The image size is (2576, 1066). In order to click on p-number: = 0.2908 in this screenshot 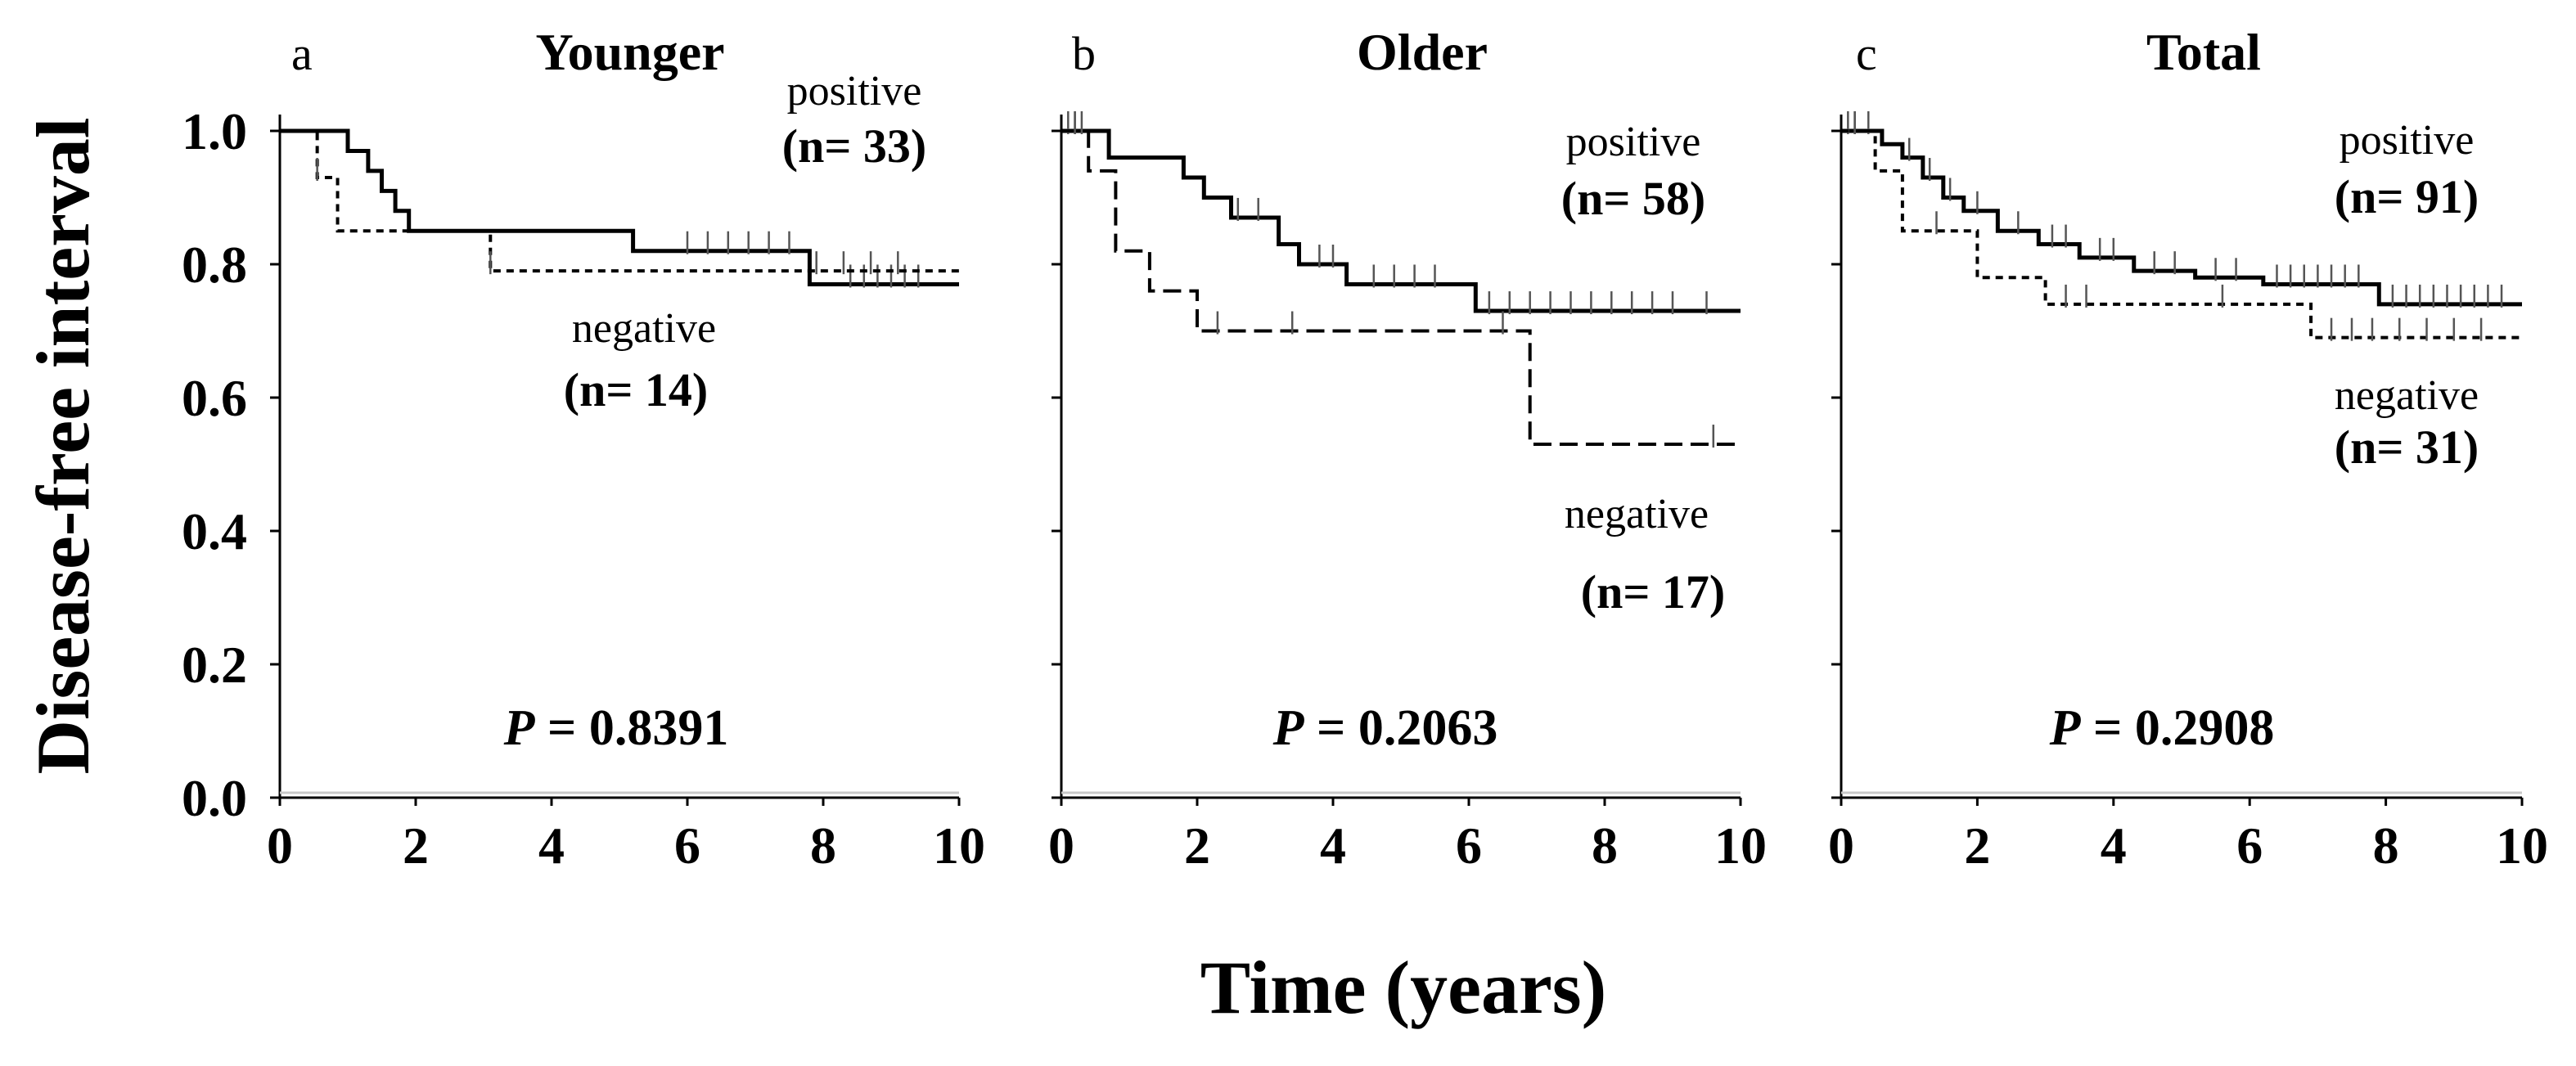, I will do `click(2178, 728)`.